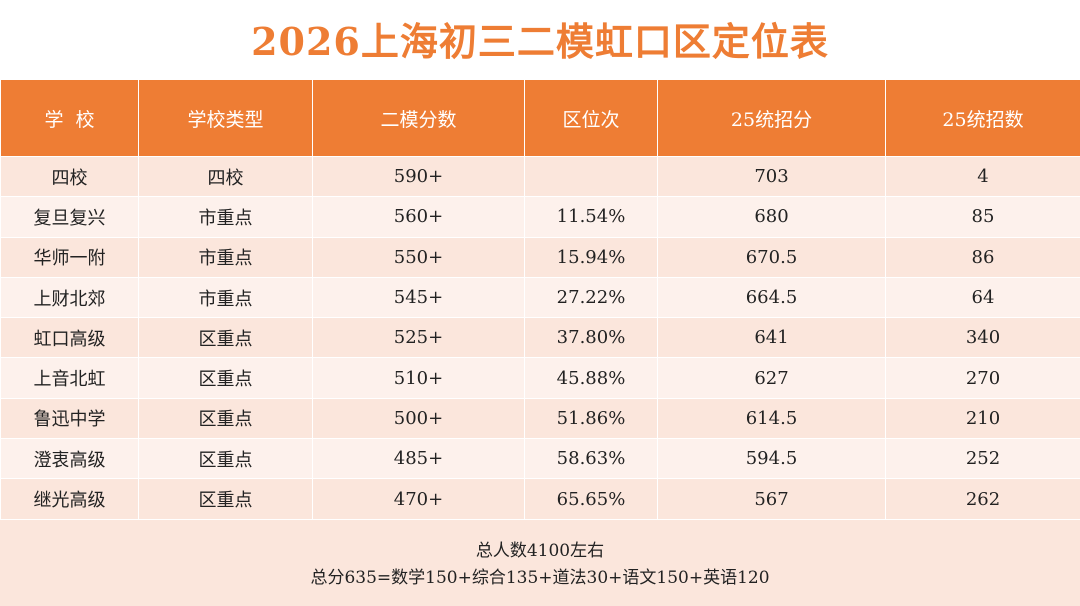 The width and height of the screenshot is (1080, 606). Describe the element at coordinates (771, 217) in the screenshot. I see `admission-score-cell: 680` at that location.